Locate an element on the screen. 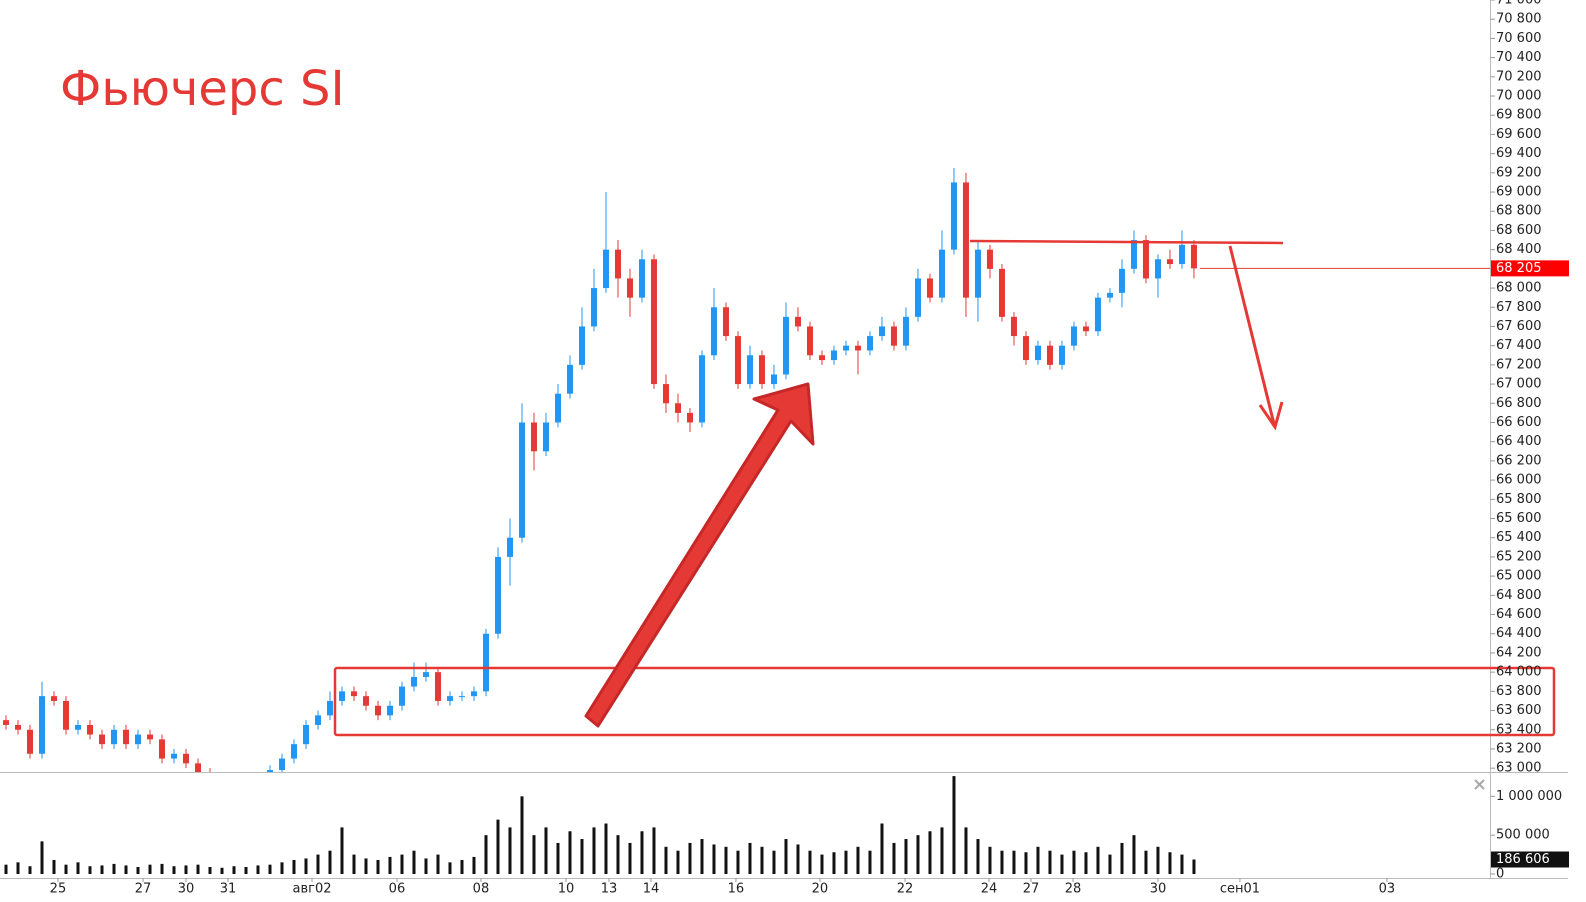 This screenshot has height=902, width=1586. x-tick-label: 25 is located at coordinates (58, 889).